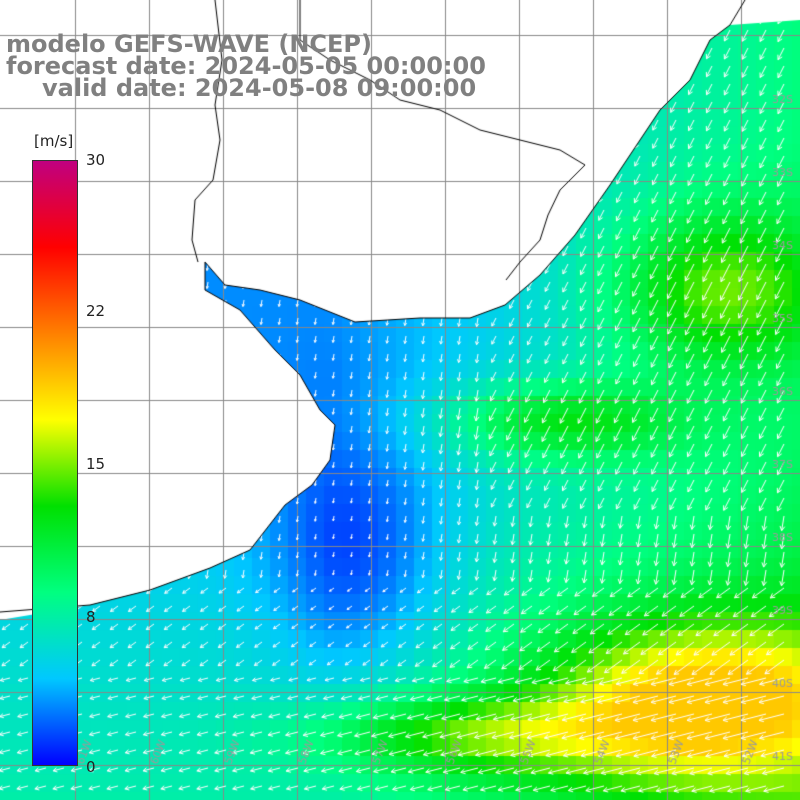 The width and height of the screenshot is (800, 800). What do you see at coordinates (96, 311) in the screenshot?
I see `colorbar-tick-22: 22` at bounding box center [96, 311].